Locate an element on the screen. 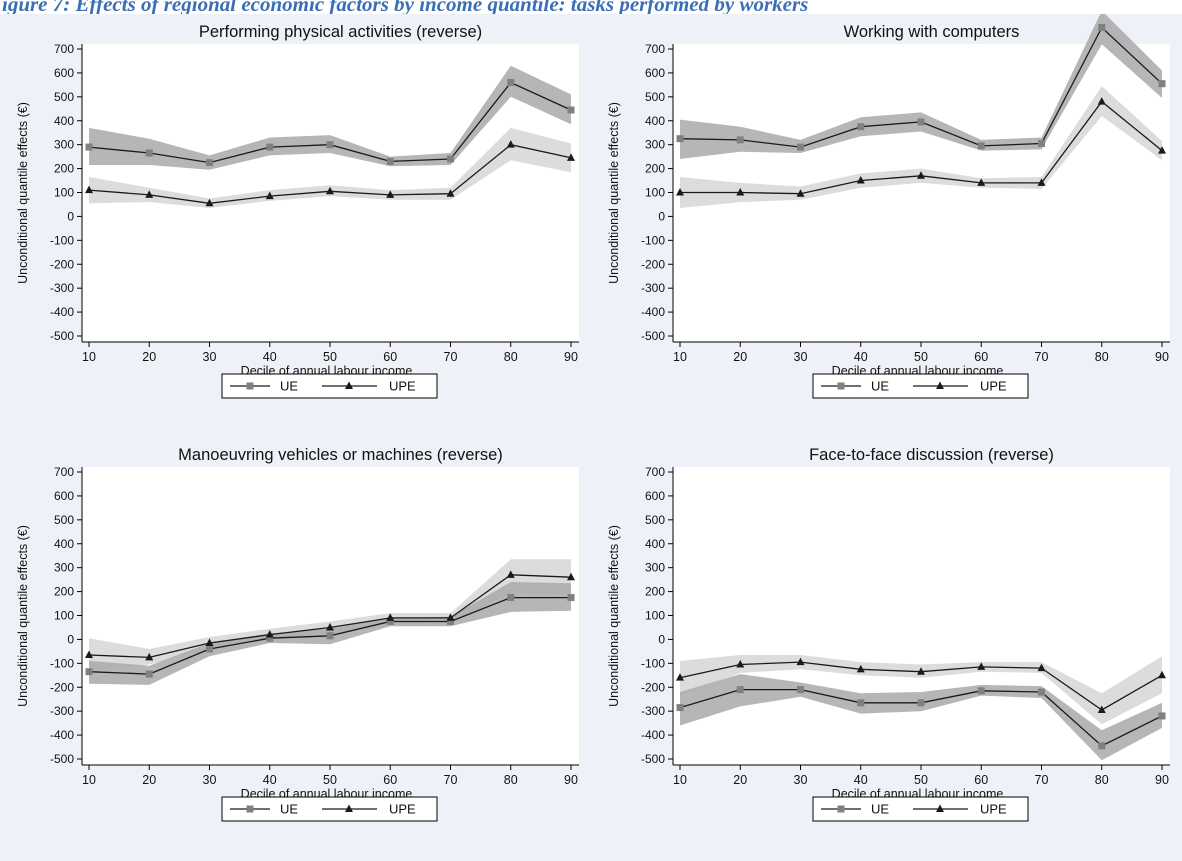 This screenshot has width=1182, height=861. chart-title: Face-to-face discussion (reverse) is located at coordinates (931, 455).